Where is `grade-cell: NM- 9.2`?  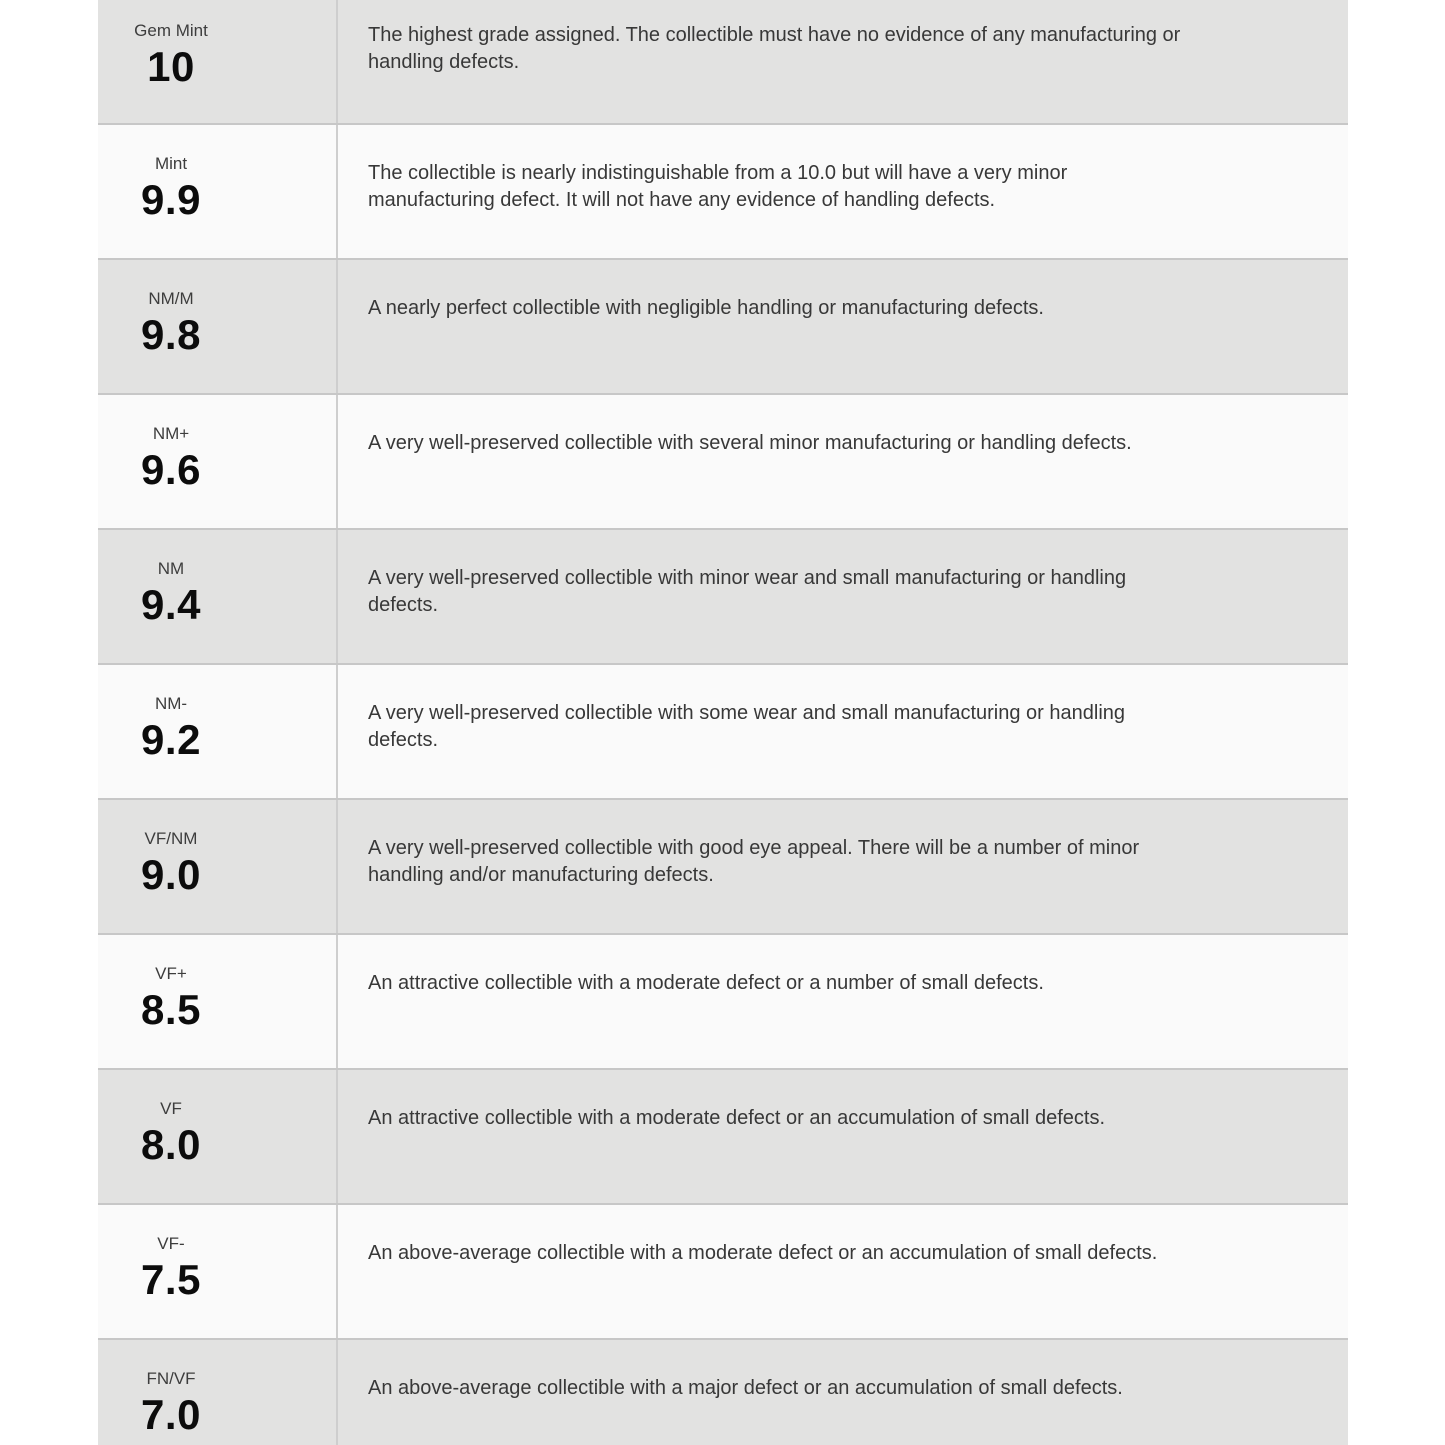
grade-cell: NM- 9.2 is located at coordinates (217, 731).